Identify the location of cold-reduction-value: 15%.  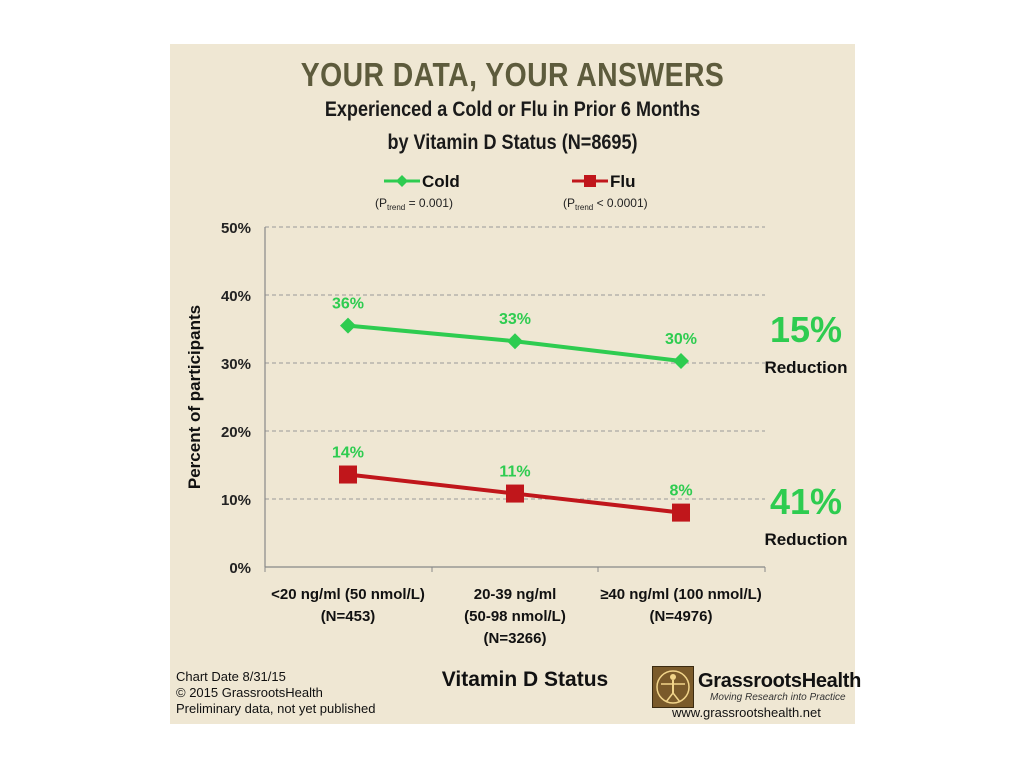
(806, 329).